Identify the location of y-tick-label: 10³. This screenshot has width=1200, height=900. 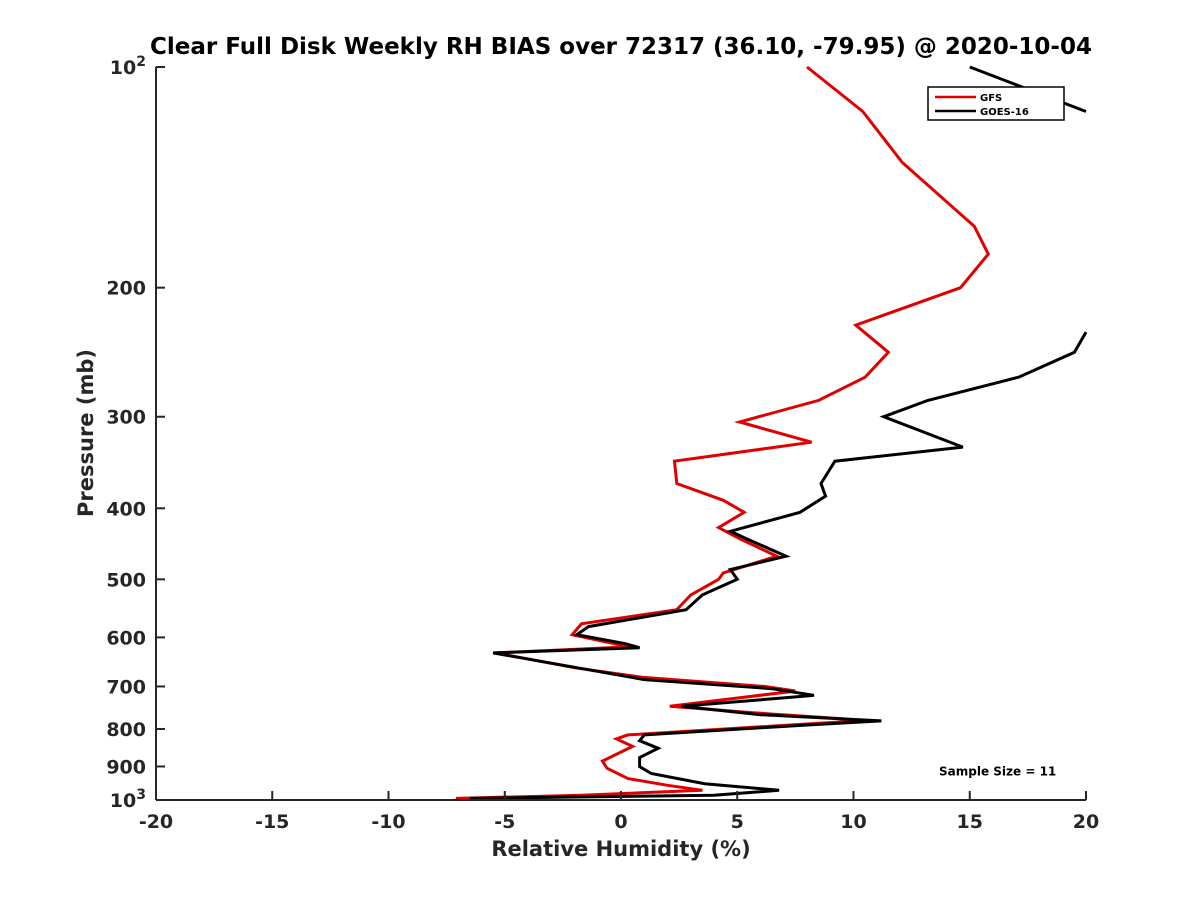
(128, 799).